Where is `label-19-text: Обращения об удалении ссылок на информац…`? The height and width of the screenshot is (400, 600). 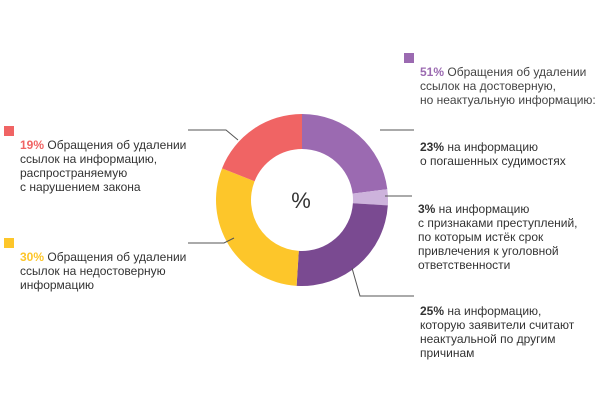 label-19-text: Обращения об удалении ссылок на информац… is located at coordinates (103, 166).